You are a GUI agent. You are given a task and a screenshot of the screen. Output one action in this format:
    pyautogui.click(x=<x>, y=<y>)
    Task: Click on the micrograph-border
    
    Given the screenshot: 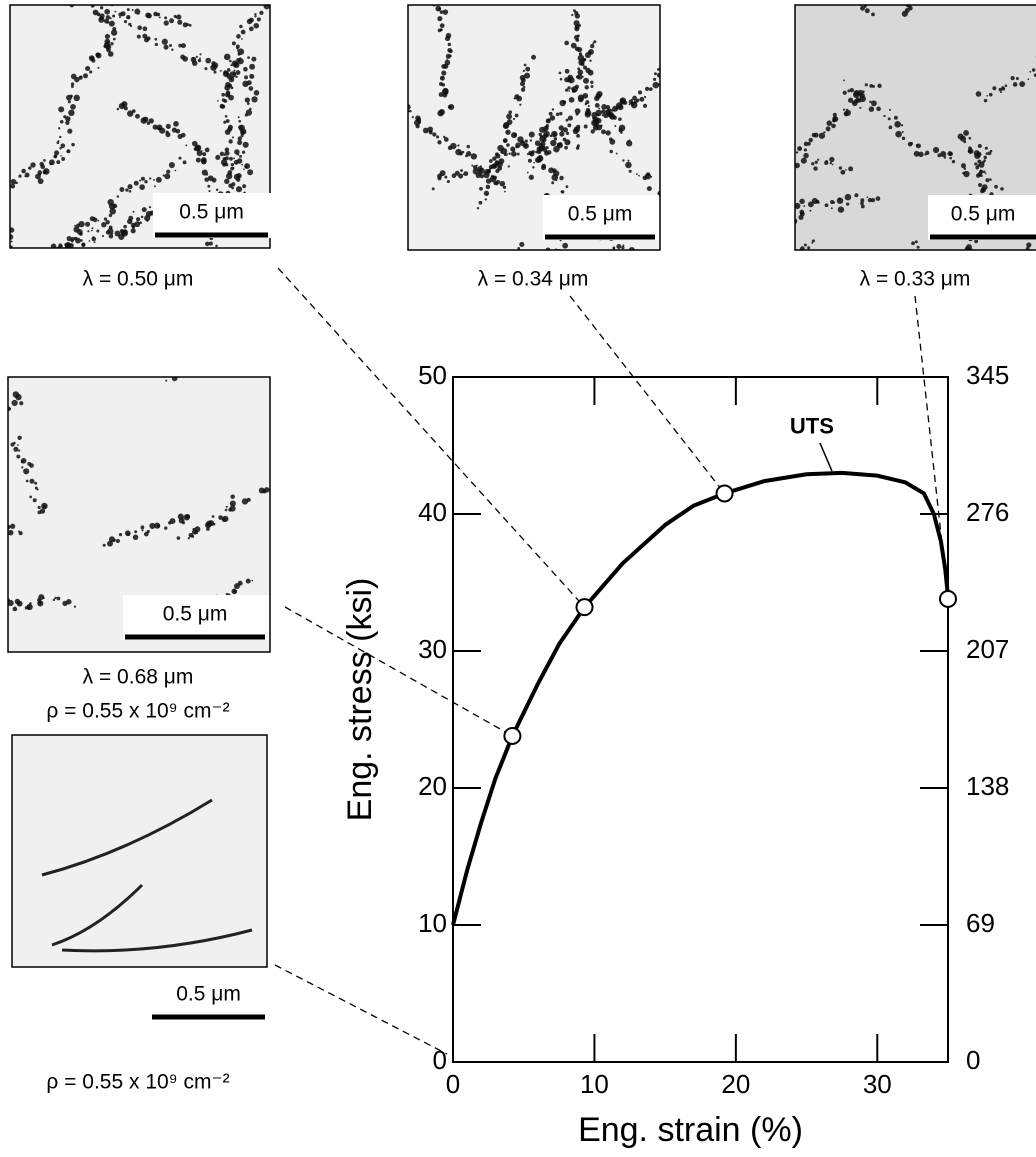 What is the action you would take?
    pyautogui.click(x=139, y=851)
    